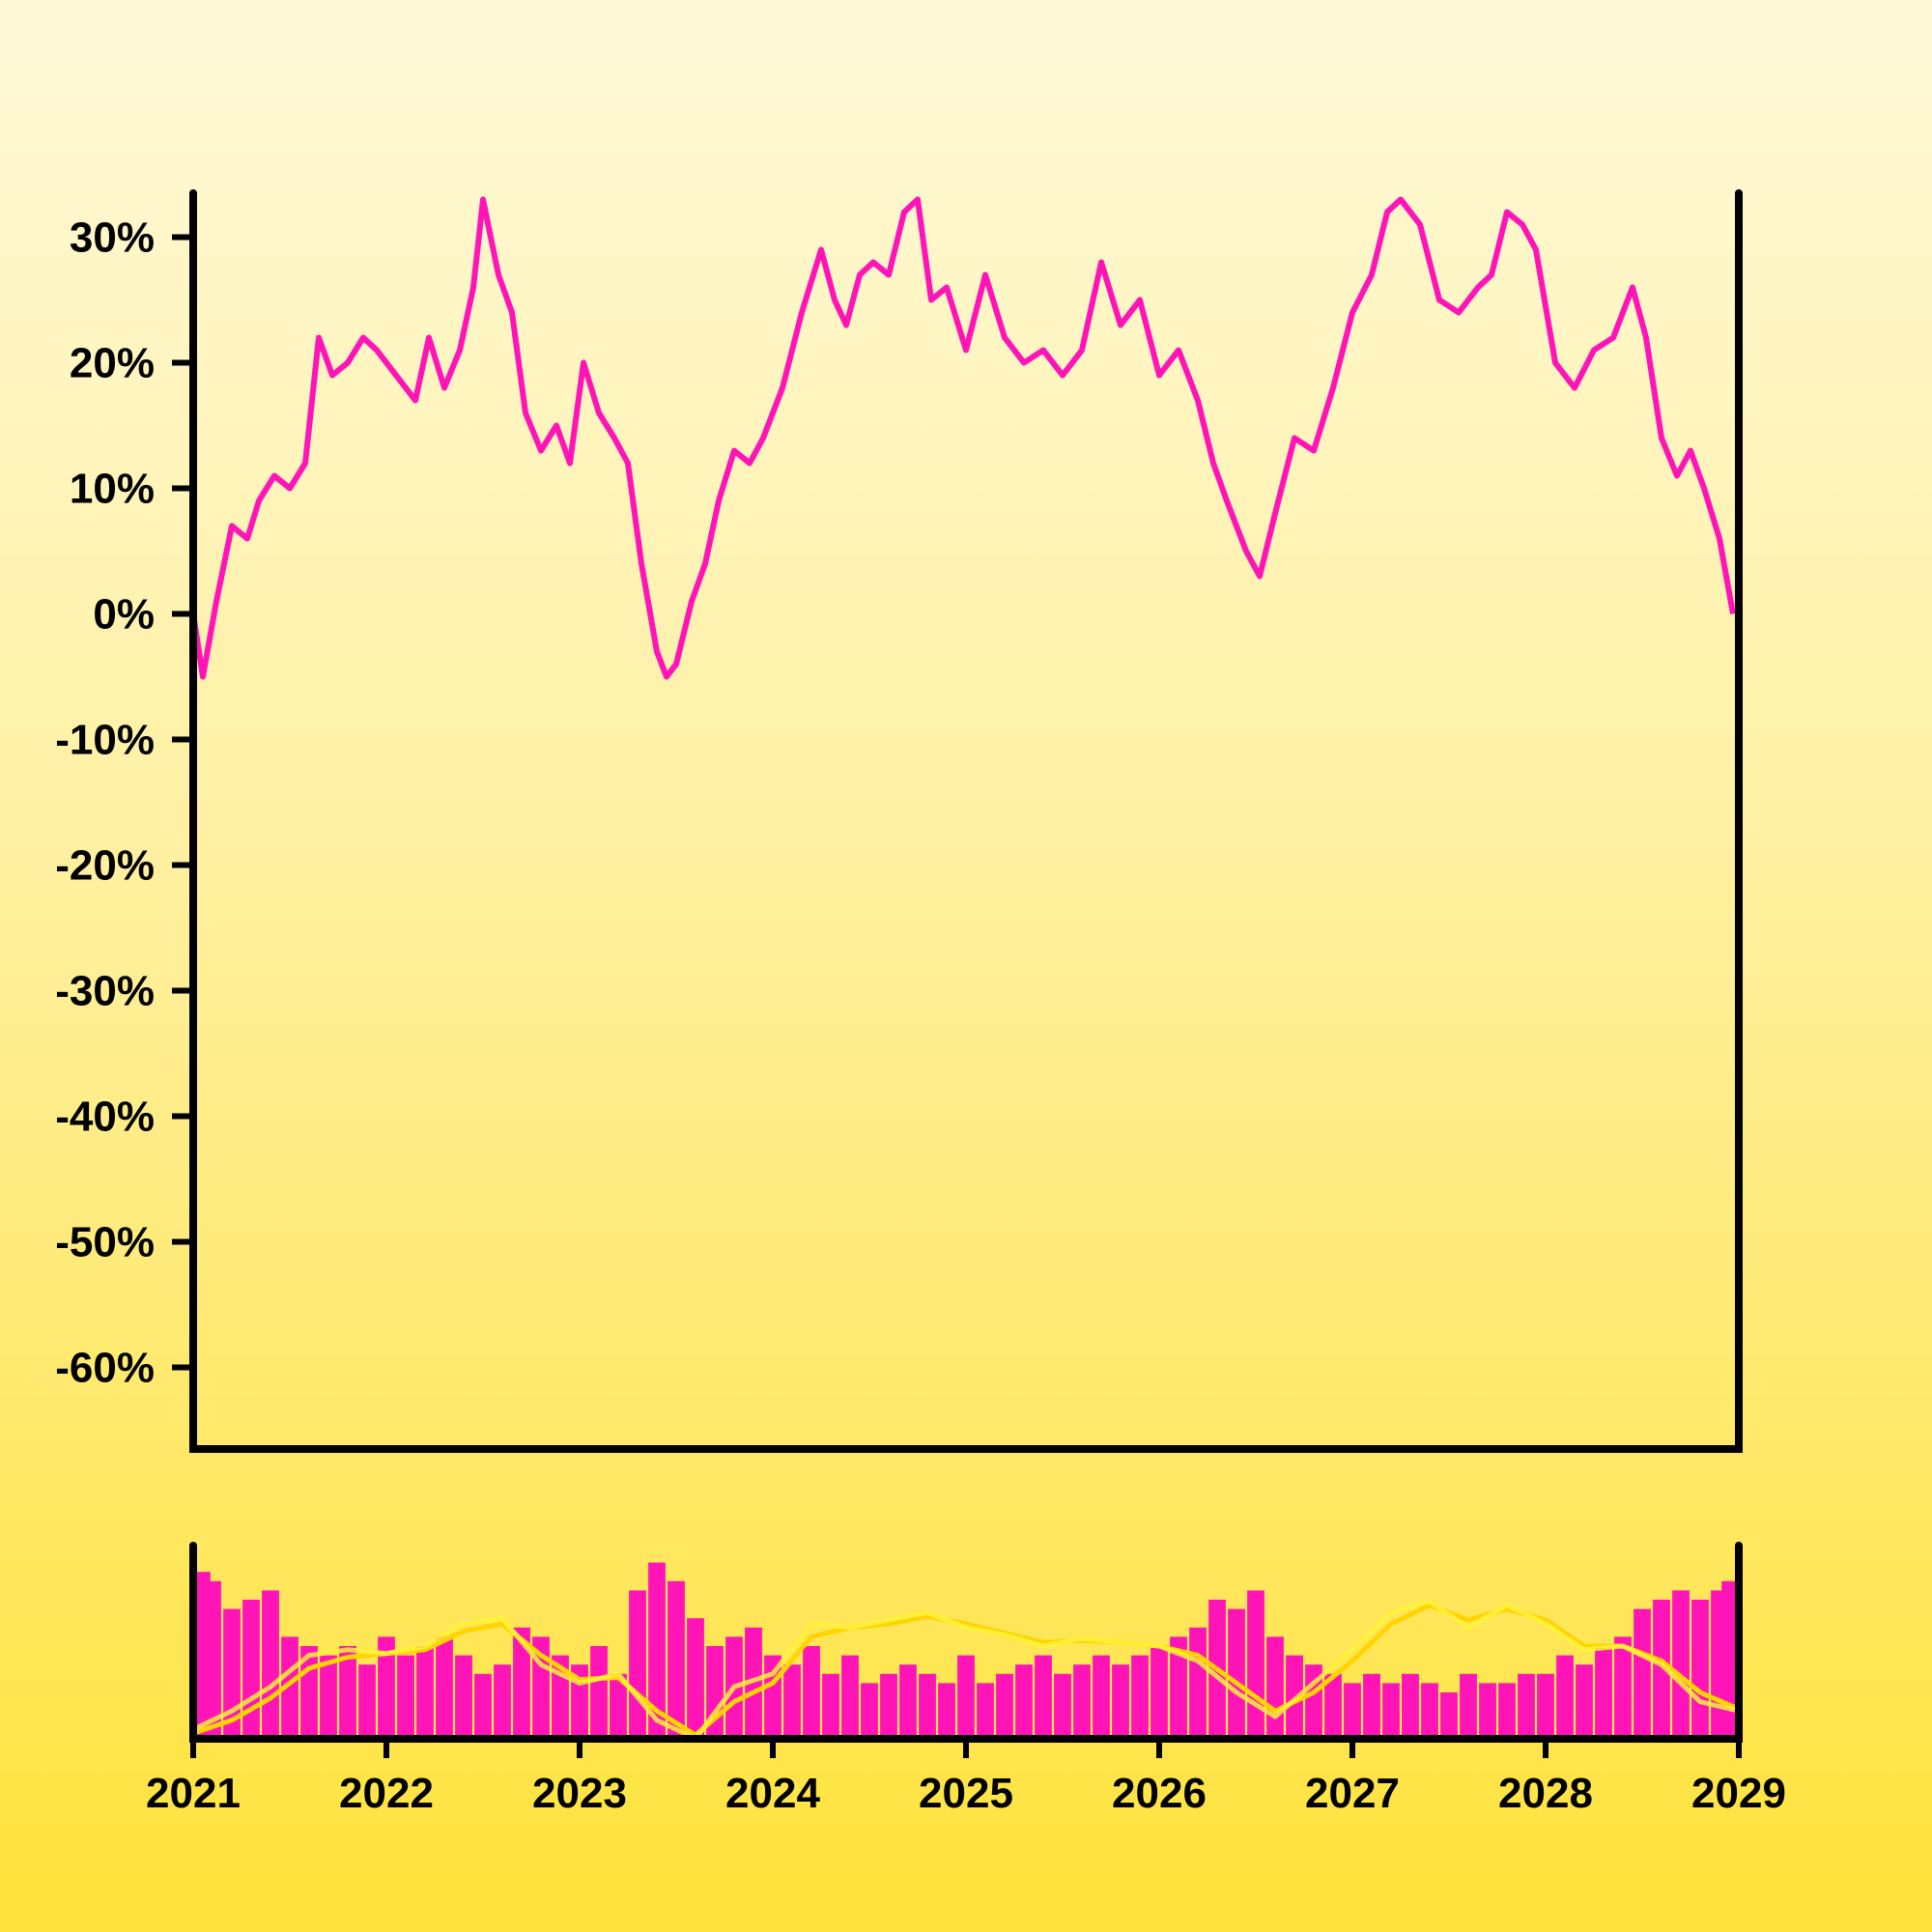  I want to click on x-axis-ticks: 2021 2022 2023 2024 2025 2026 2027 2028 2029, so click(966, 1778).